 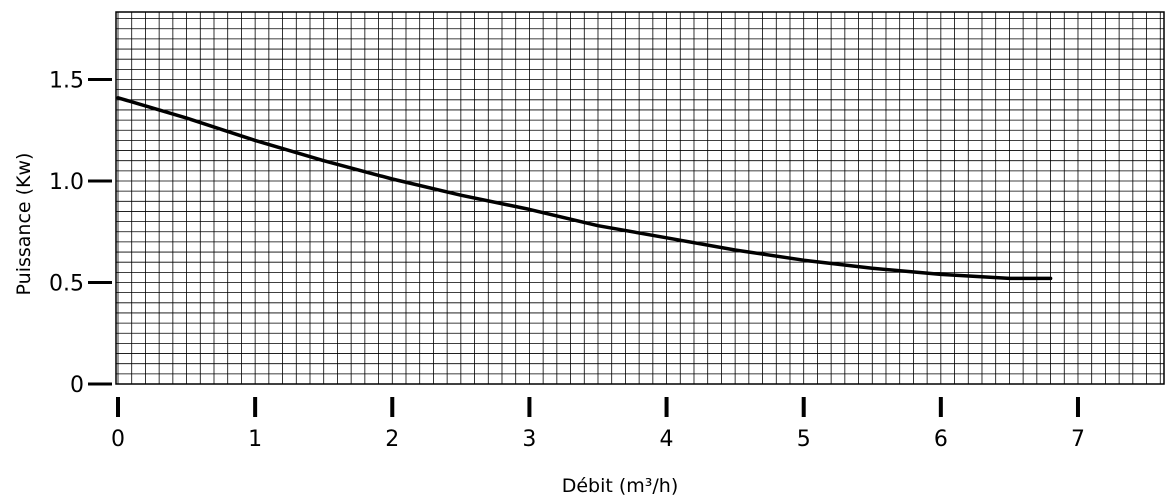 What do you see at coordinates (598, 424) in the screenshot?
I see `x-axis: 0 1 2 3 4 5 6 7` at bounding box center [598, 424].